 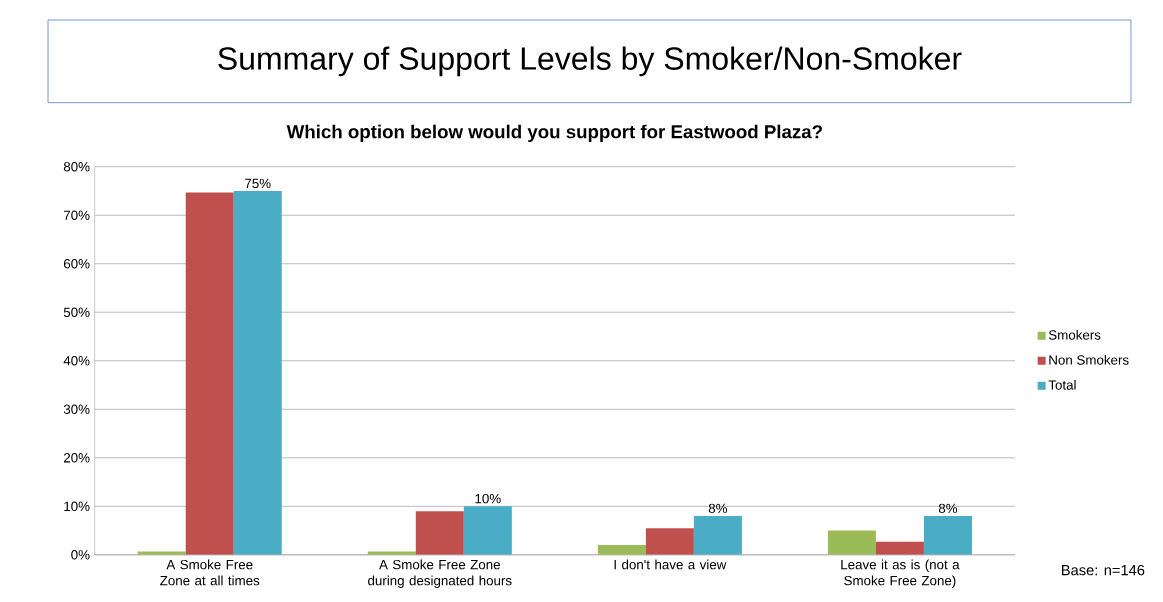 I want to click on y-tick-label: 70%, so click(x=76, y=215).